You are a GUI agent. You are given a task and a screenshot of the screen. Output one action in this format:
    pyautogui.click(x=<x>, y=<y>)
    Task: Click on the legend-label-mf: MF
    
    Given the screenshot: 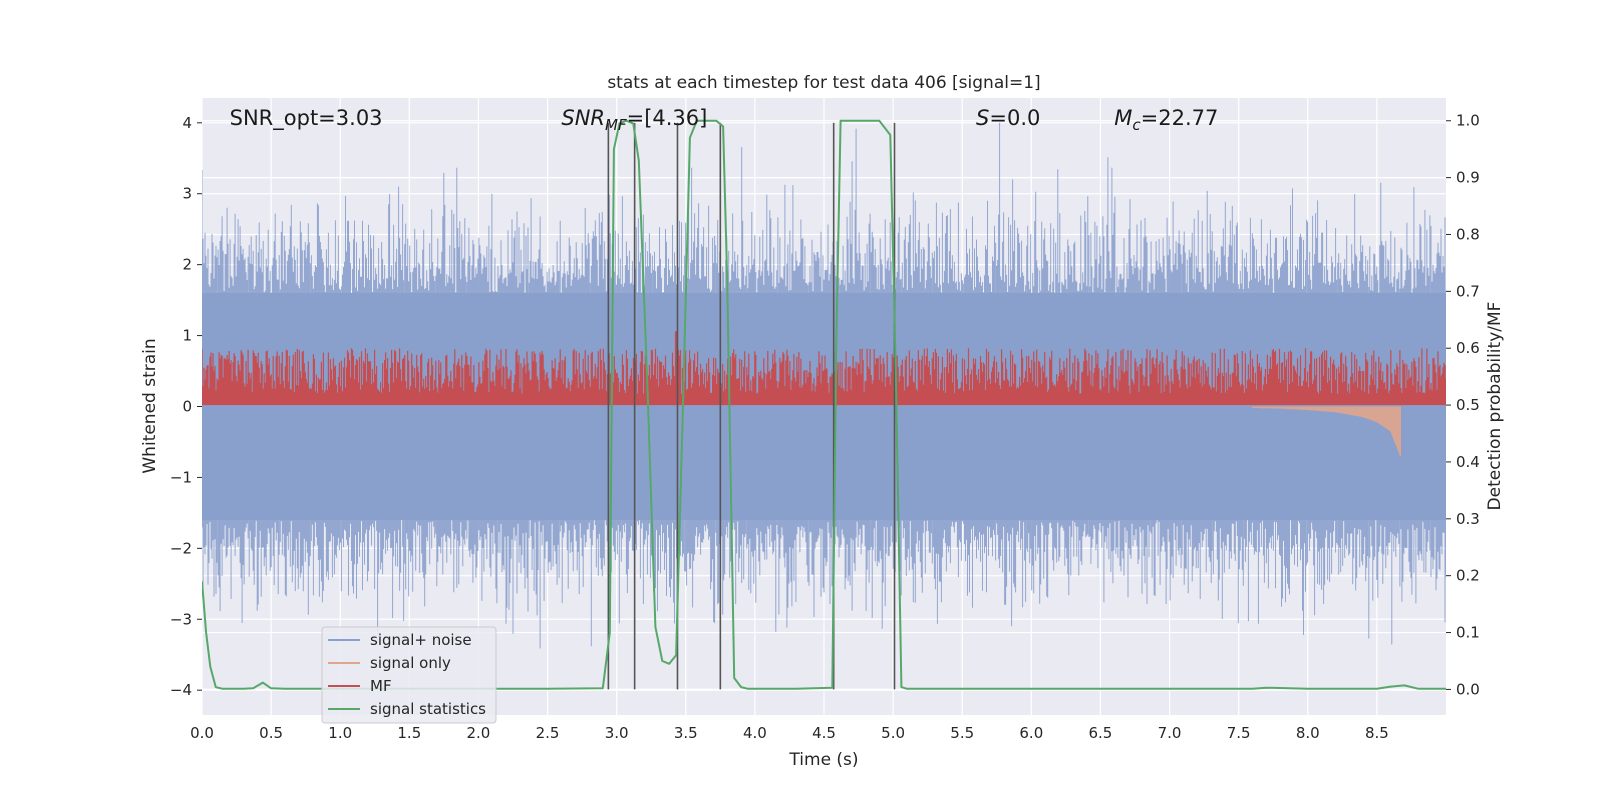 What is the action you would take?
    pyautogui.click(x=381, y=686)
    